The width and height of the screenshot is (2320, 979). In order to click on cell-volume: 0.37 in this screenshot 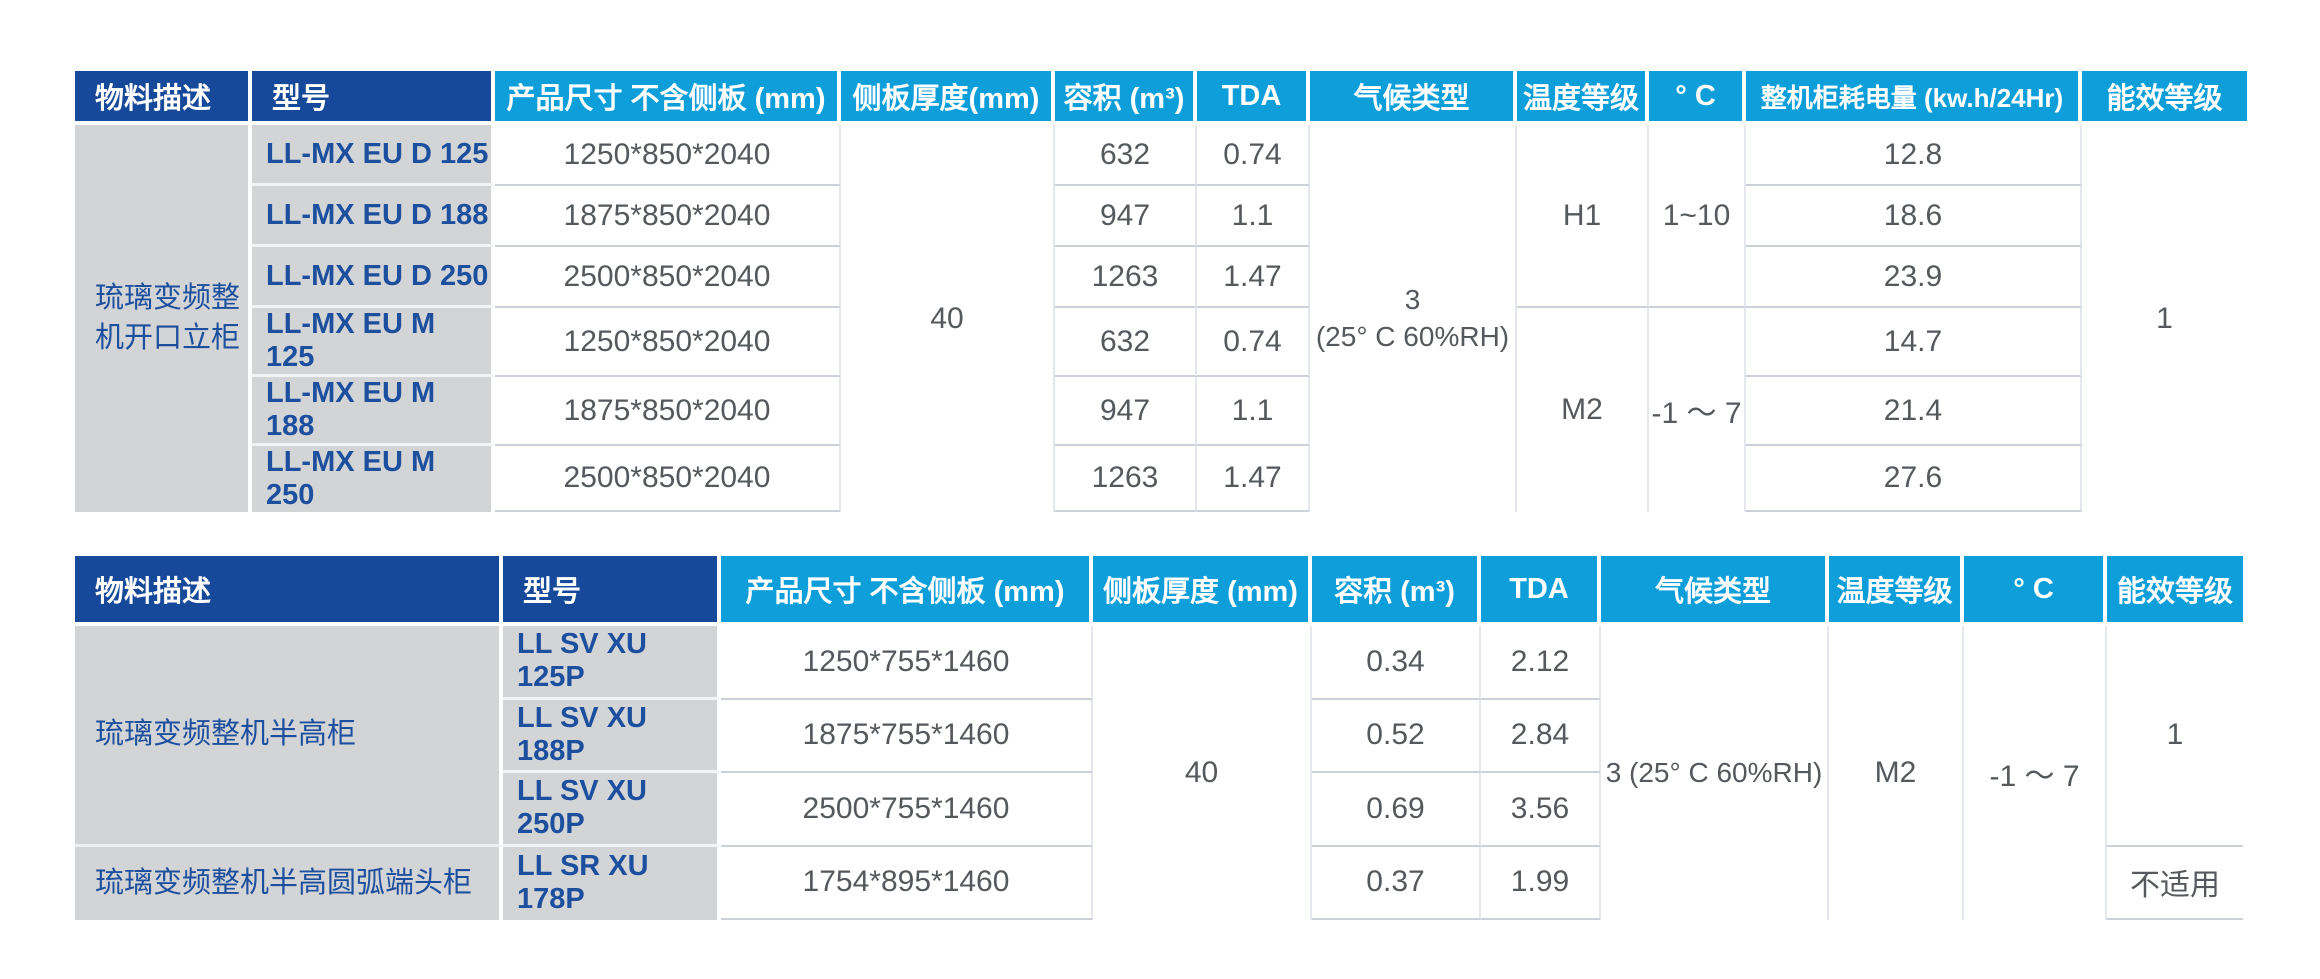, I will do `click(1396, 883)`.